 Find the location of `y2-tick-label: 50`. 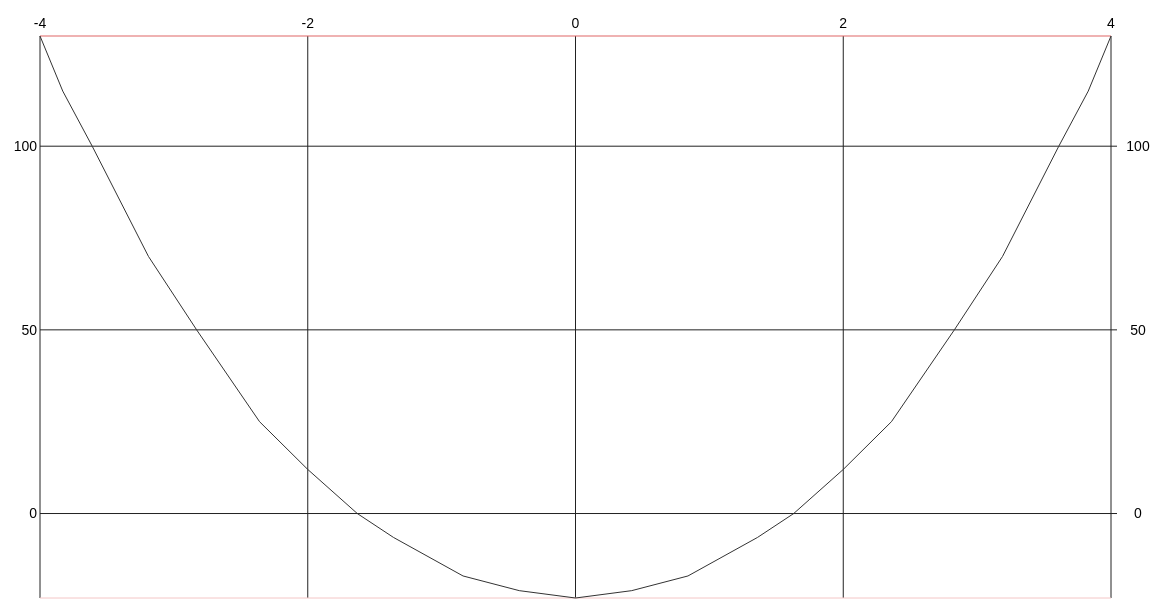

y2-tick-label: 50 is located at coordinates (1138, 329).